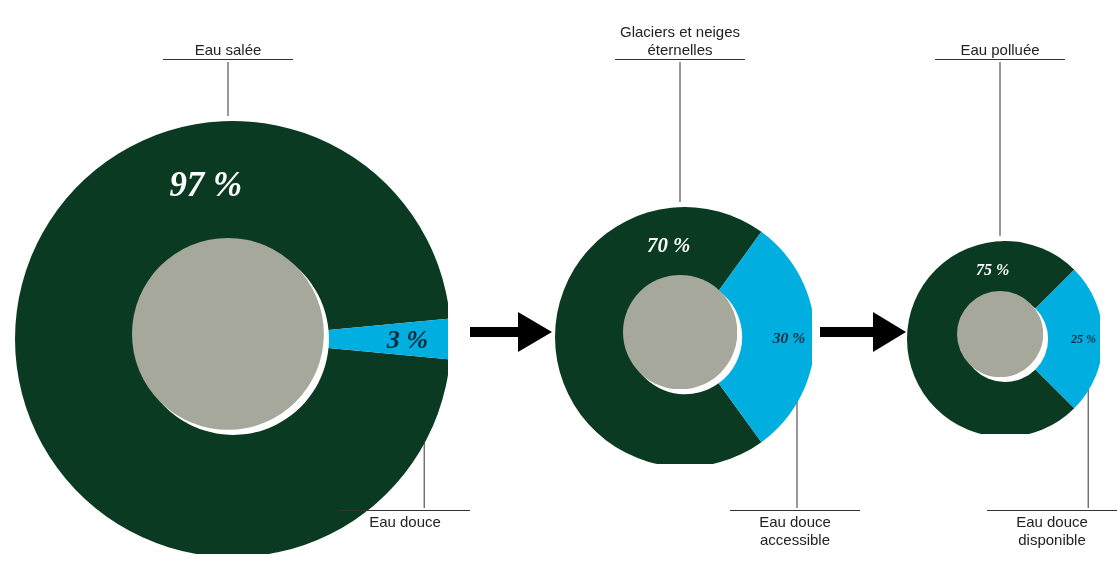 Image resolution: width=1117 pixels, height=588 pixels. I want to click on slice-label: Eau douce, so click(405, 522).